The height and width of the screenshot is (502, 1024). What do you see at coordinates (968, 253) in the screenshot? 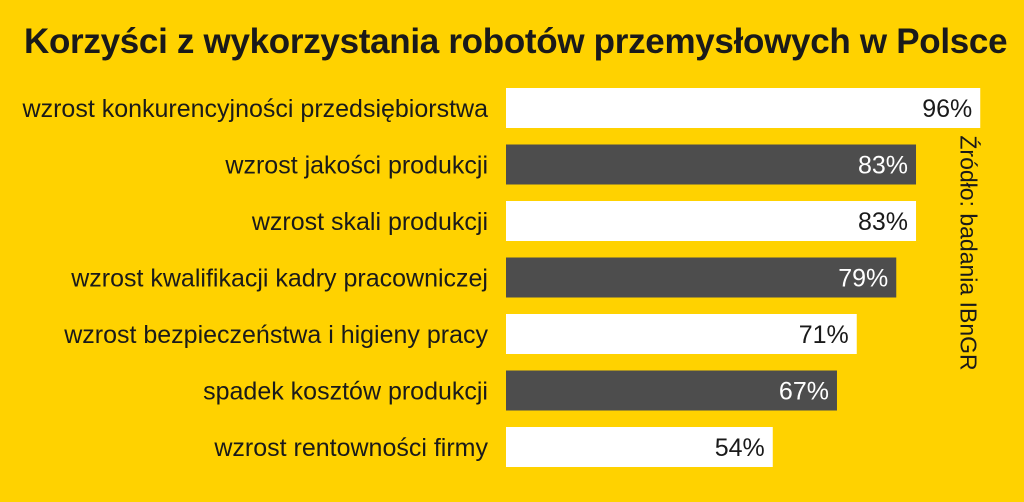
I see `source-text: Źródło: badania IBnGR` at bounding box center [968, 253].